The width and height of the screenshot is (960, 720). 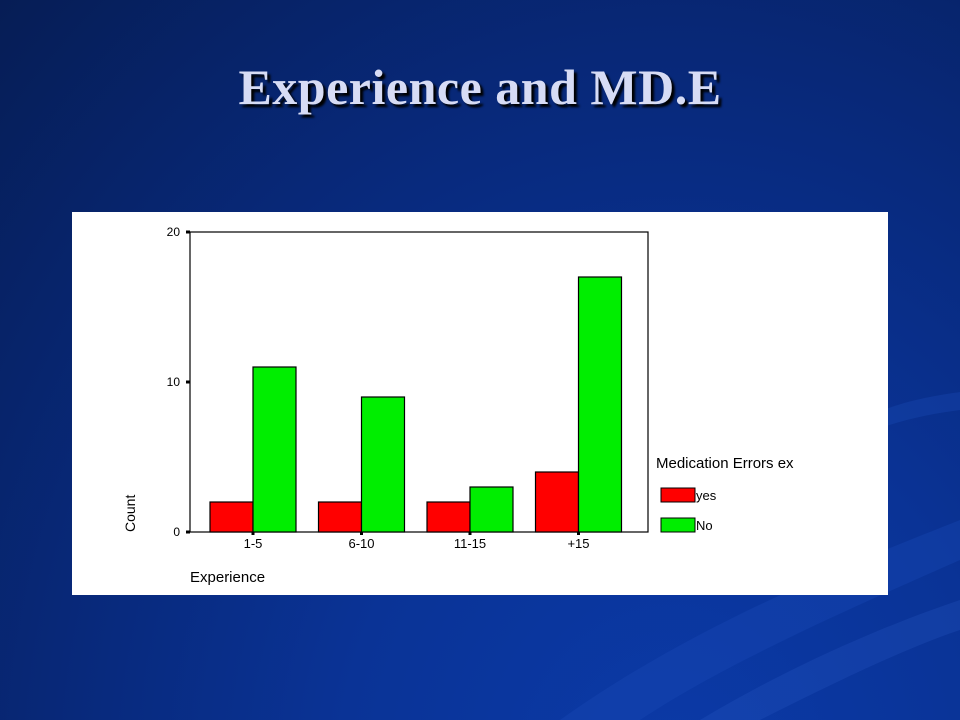 I want to click on y-tick-label: 0, so click(x=176, y=532).